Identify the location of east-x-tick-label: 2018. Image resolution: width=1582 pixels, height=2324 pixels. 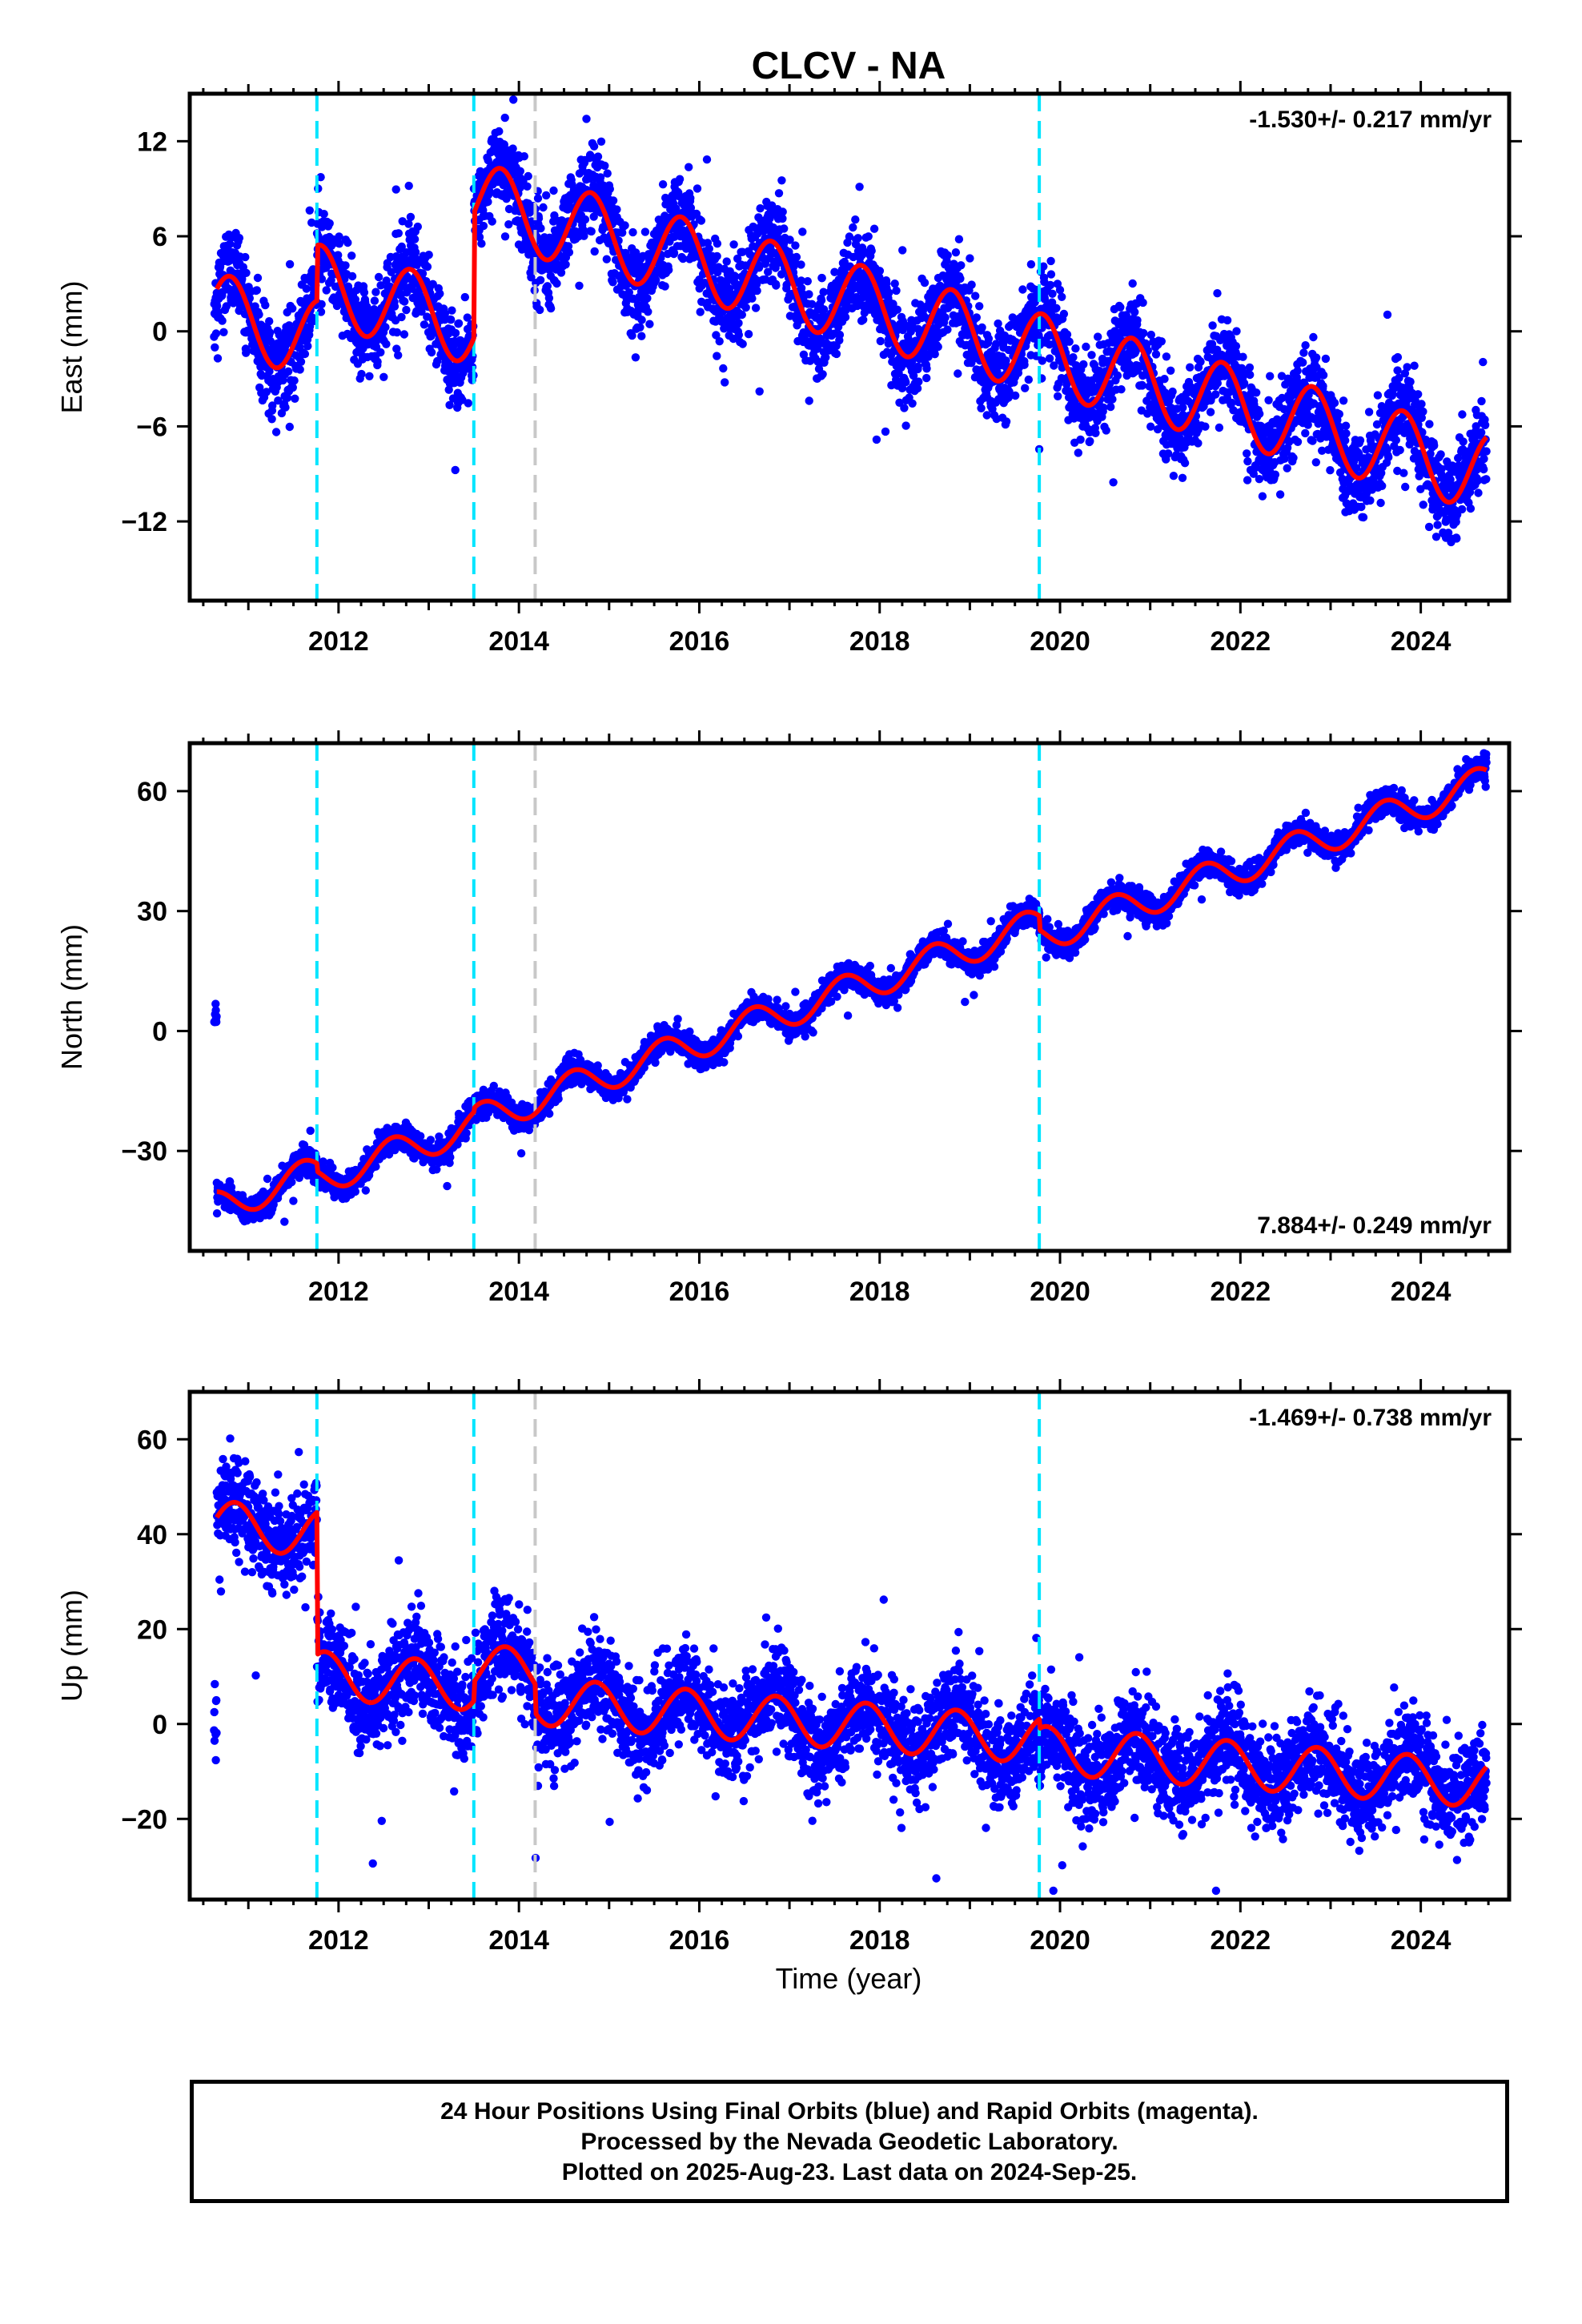
(879, 641).